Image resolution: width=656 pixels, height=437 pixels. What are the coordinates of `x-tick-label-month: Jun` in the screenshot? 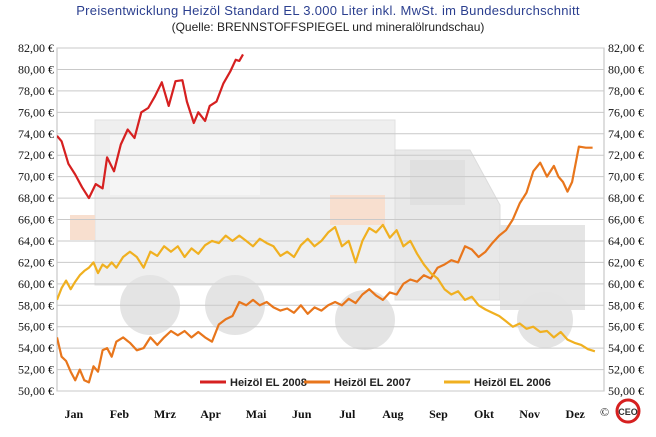 It's located at (302, 414).